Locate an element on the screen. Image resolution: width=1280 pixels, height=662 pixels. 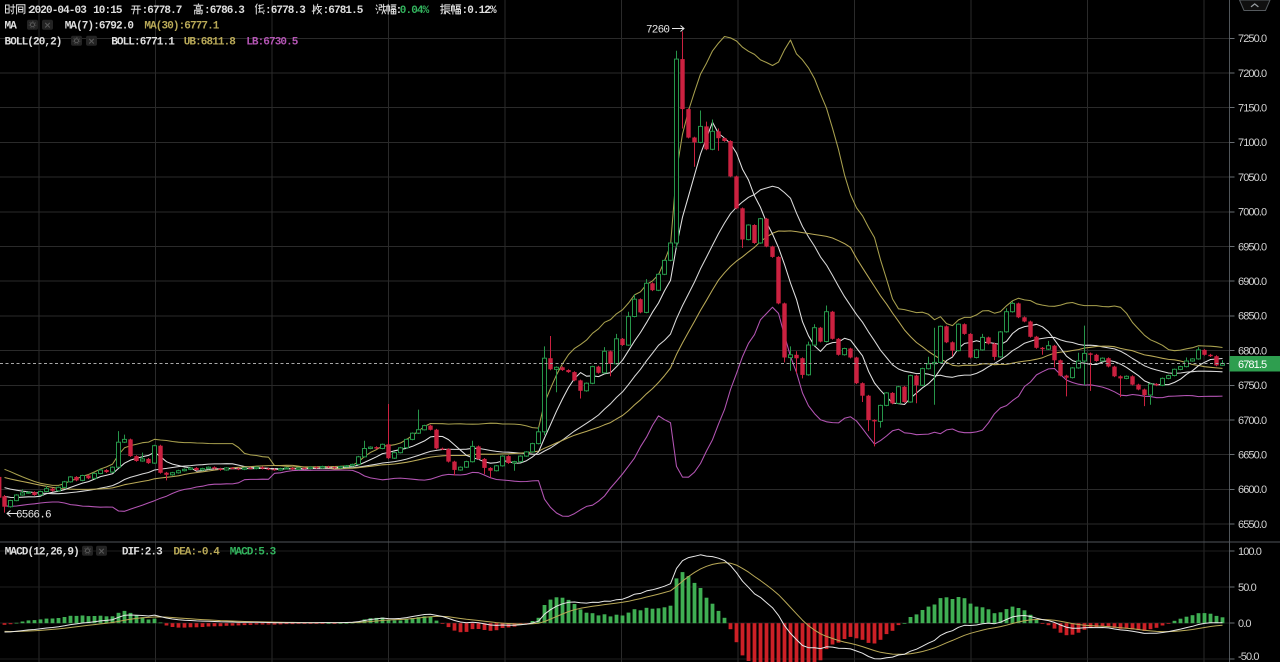
svg-text: BOLL:6771.1 is located at coordinates (143, 43).